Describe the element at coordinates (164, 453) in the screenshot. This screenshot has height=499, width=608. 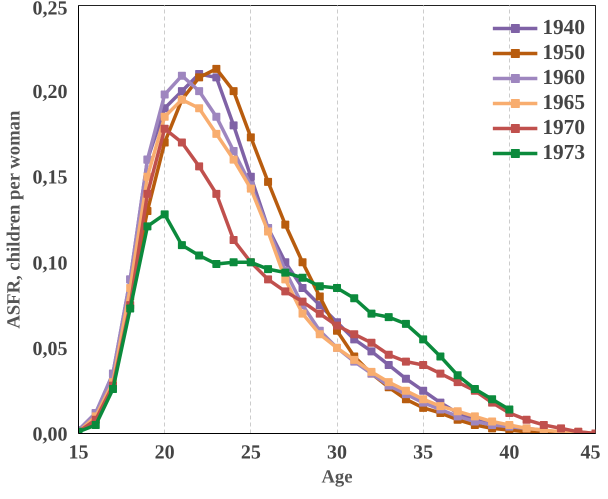
I see `x-tick-label: 20` at that location.